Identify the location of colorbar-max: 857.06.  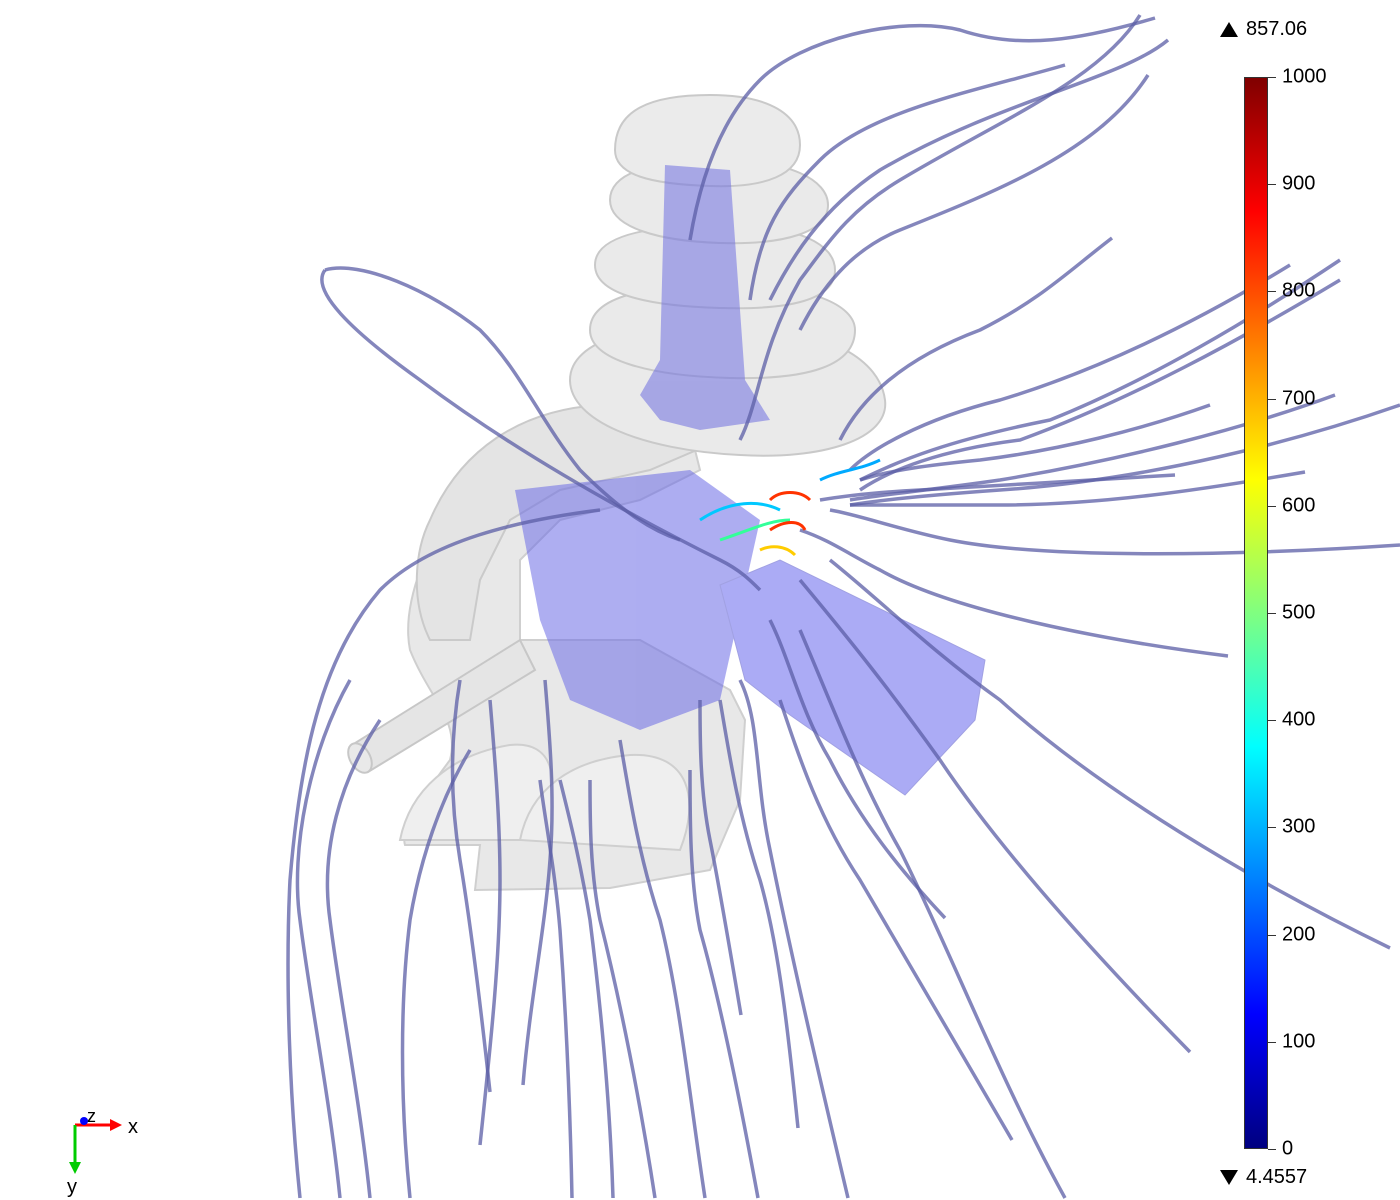
(1263, 29).